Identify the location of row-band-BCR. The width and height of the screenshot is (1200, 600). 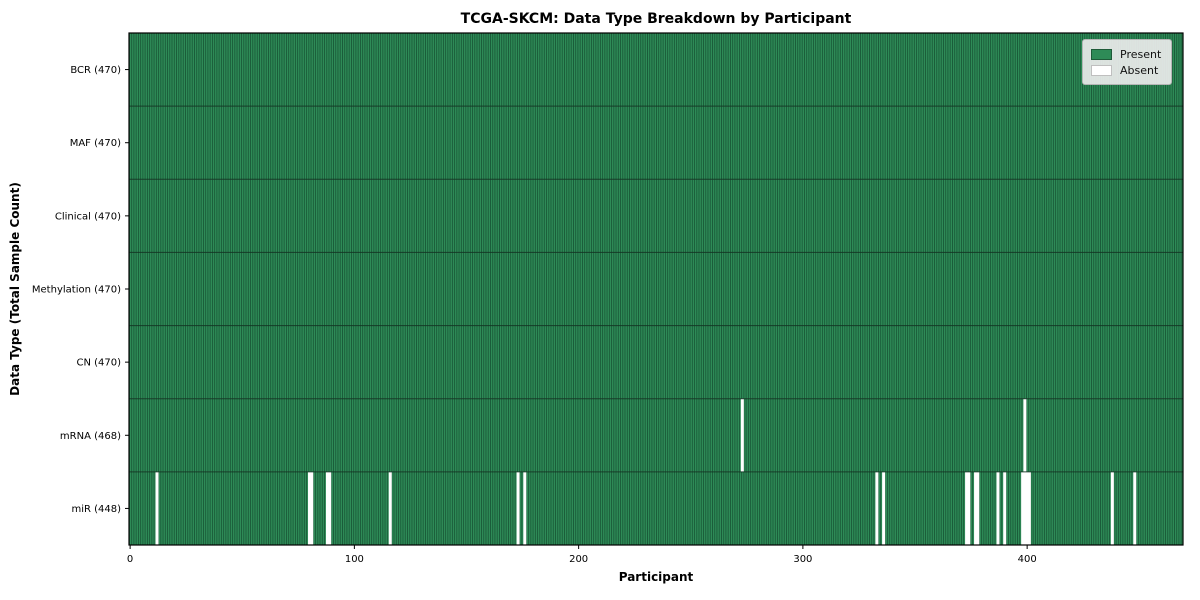
(656, 70).